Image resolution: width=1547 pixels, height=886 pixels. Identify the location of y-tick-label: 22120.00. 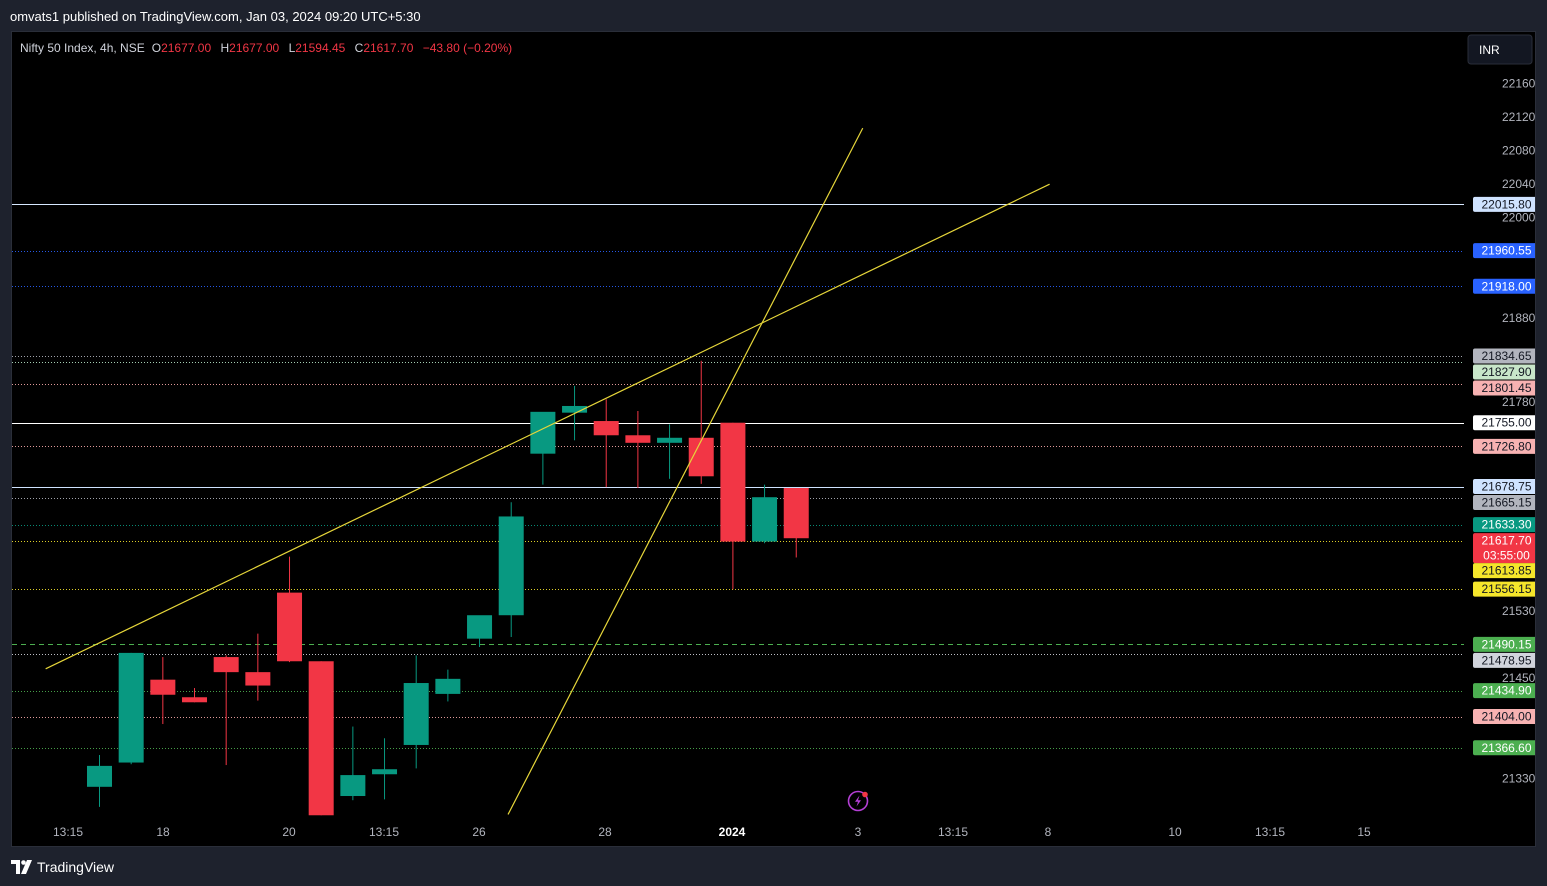
(1518, 117).